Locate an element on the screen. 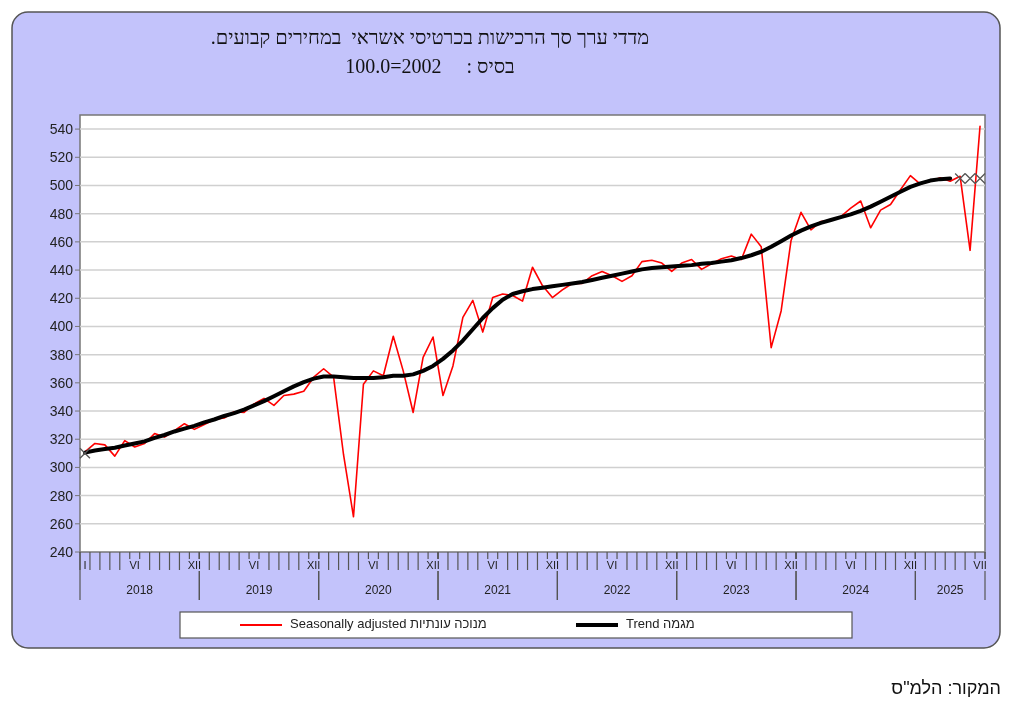  text: 2020 is located at coordinates (379, 590).